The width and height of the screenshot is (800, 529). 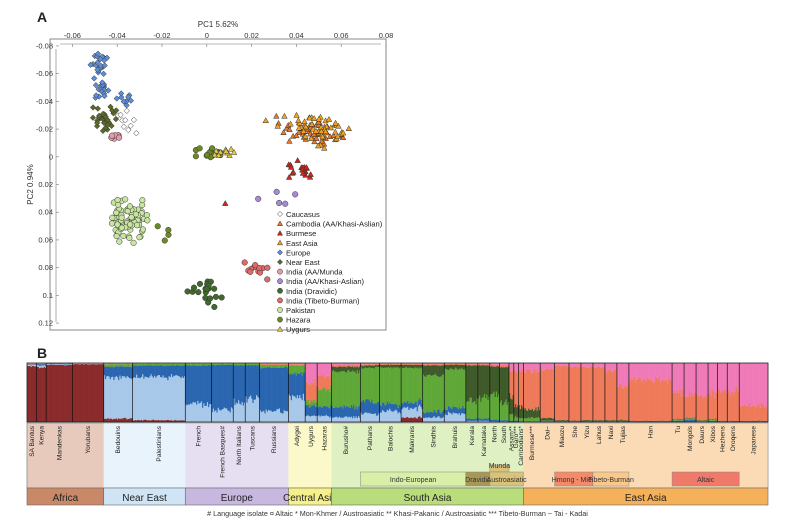 I want to click on population-label: Palestinians, so click(x=159, y=443).